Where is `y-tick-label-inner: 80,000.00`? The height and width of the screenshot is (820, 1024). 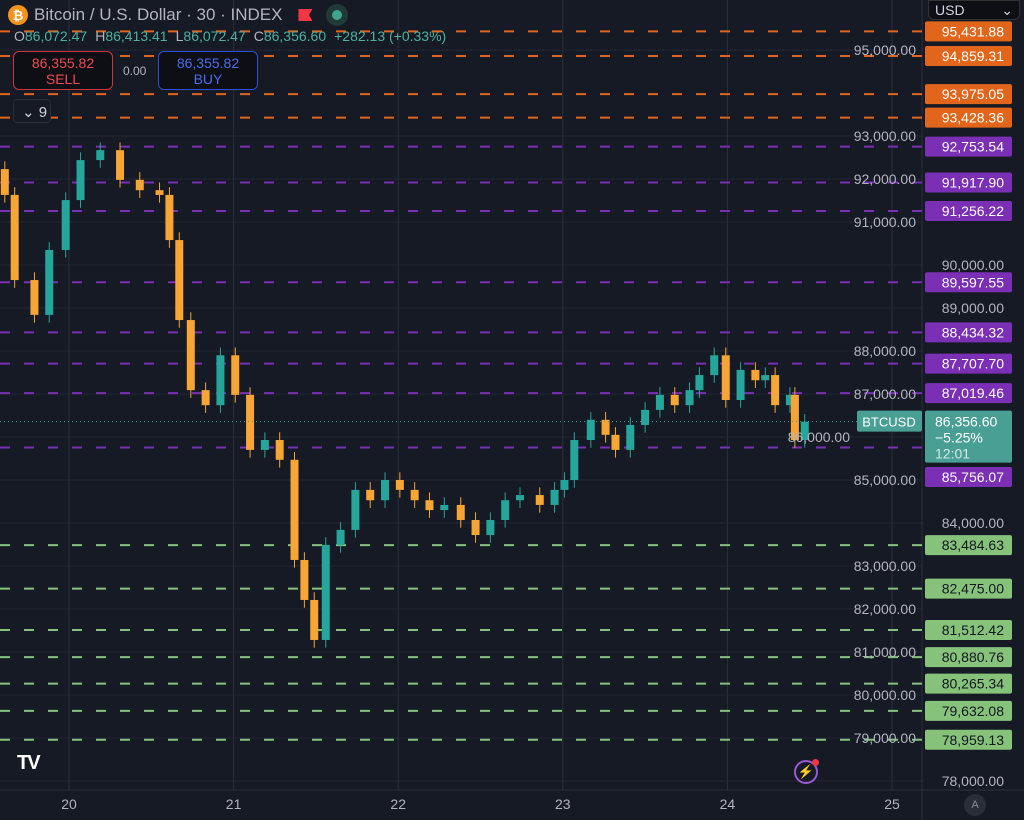 y-tick-label-inner: 80,000.00 is located at coordinates (885, 695).